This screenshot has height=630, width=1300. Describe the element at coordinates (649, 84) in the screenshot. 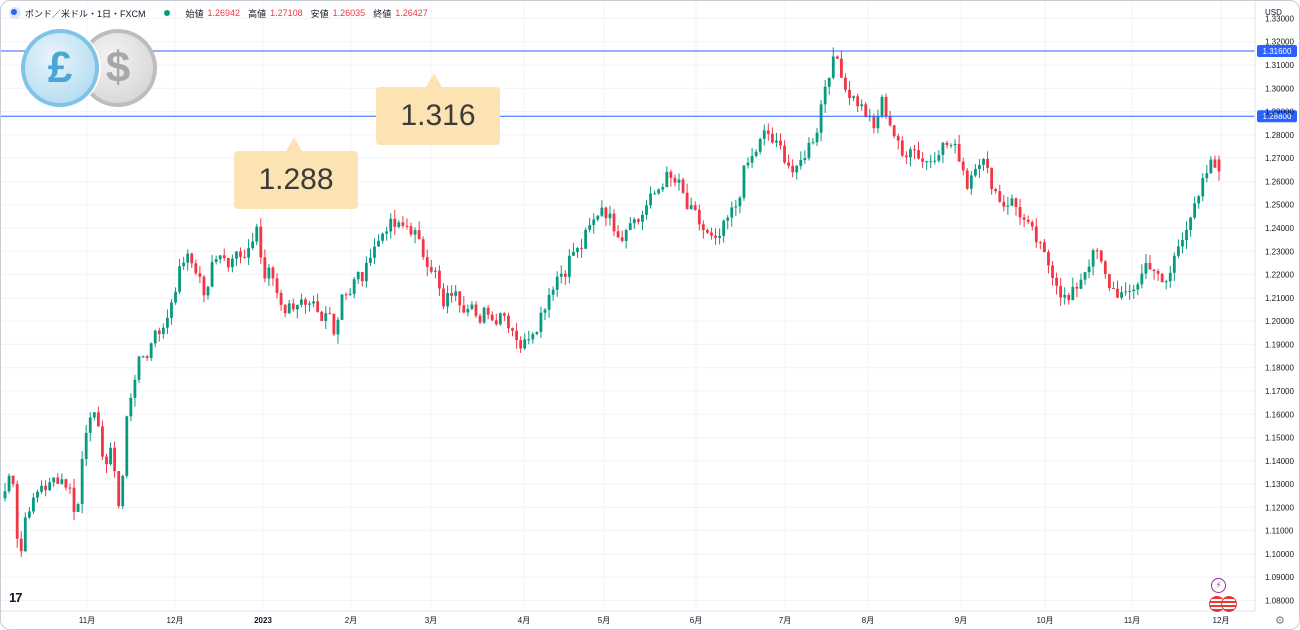

I see `horizontal-lines: 1.31600 1.28800` at that location.